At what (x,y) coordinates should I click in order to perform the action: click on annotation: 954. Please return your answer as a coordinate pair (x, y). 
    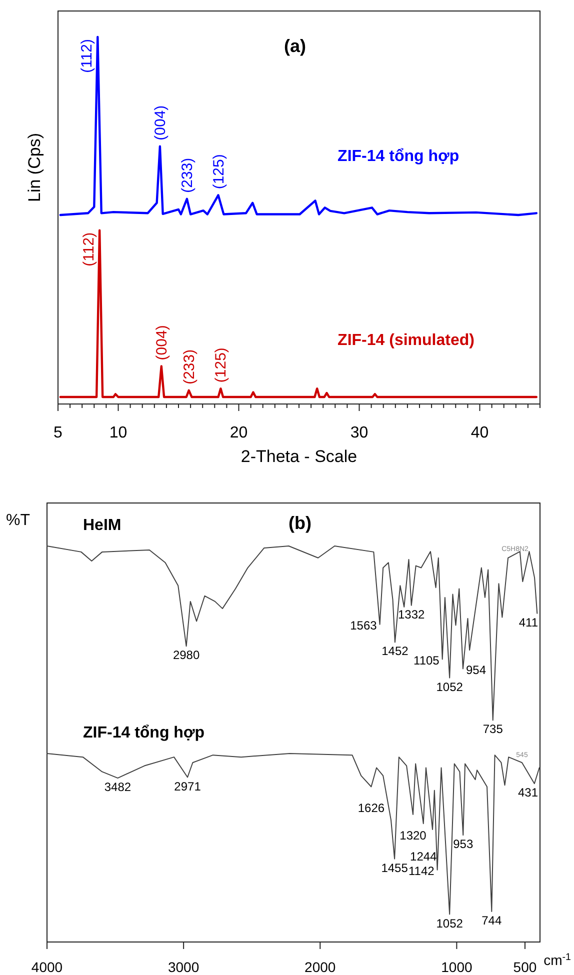
    Looking at the image, I should click on (476, 669).